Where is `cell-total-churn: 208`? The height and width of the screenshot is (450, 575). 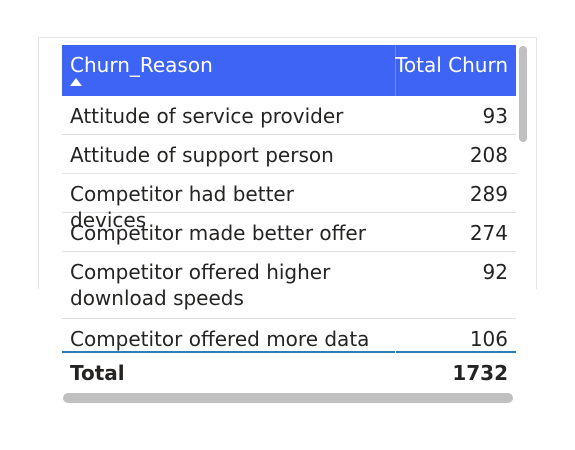 cell-total-churn: 208 is located at coordinates (488, 155).